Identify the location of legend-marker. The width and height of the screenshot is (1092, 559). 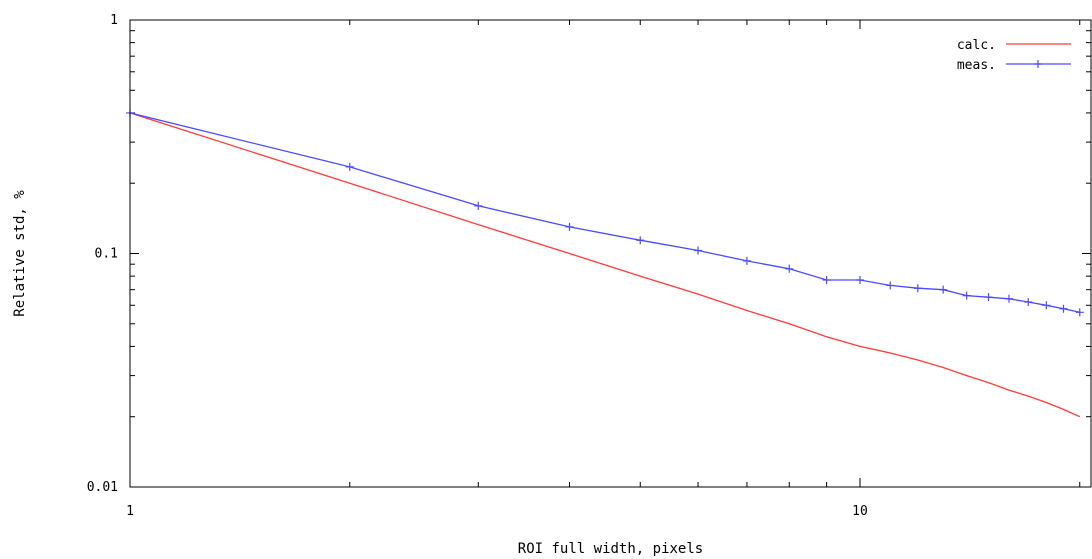
(1038, 64).